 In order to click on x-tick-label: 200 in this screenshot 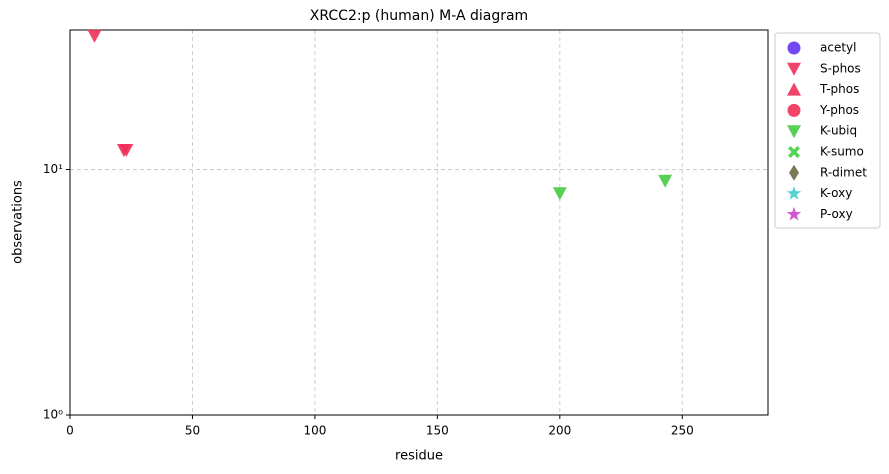, I will do `click(559, 431)`.